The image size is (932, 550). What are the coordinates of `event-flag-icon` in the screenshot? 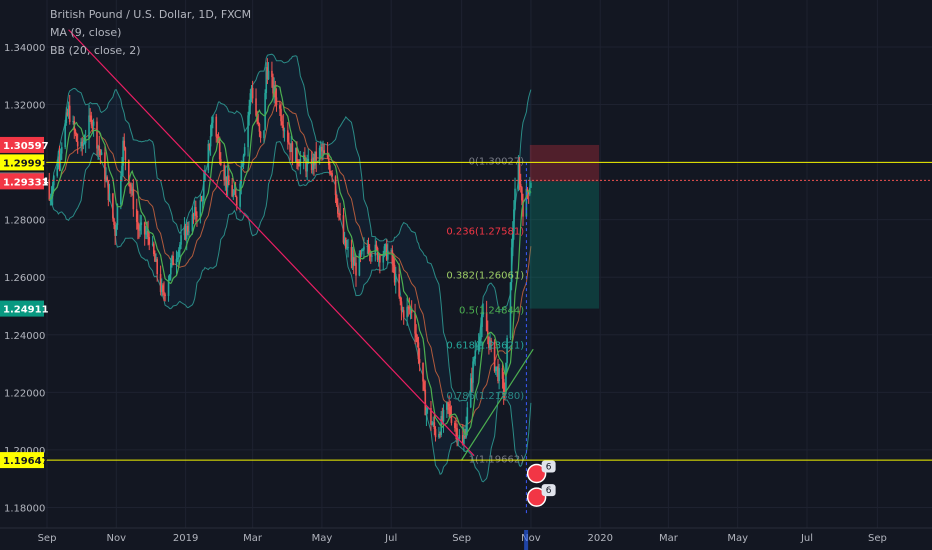 It's located at (536, 497).